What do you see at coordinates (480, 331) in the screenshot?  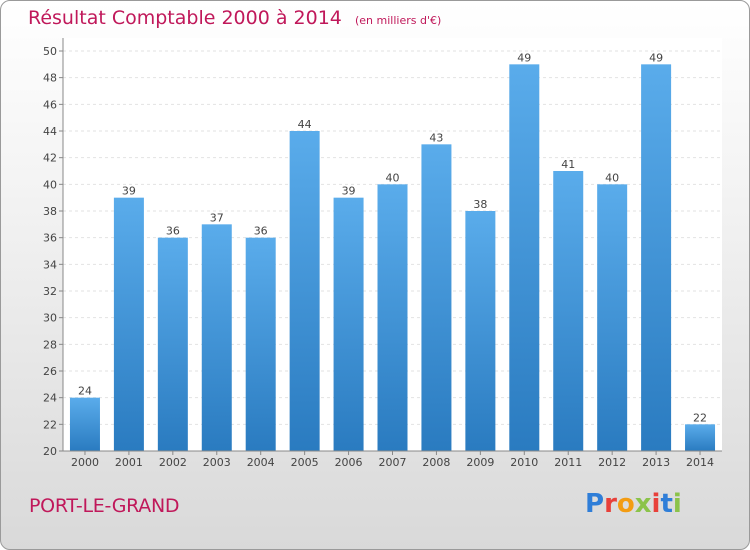 I see `bar-2009` at bounding box center [480, 331].